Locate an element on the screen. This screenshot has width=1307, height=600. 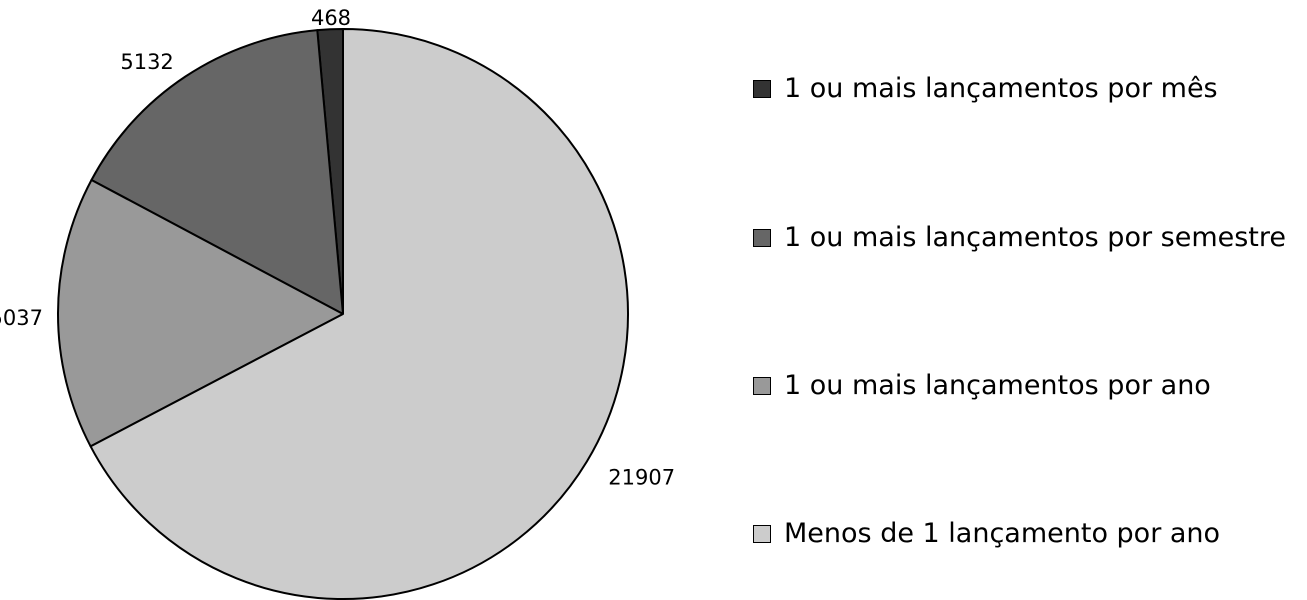
legend-item-less-than-yearly: Menos de 1 lançamento por ano is located at coordinates (986, 533).